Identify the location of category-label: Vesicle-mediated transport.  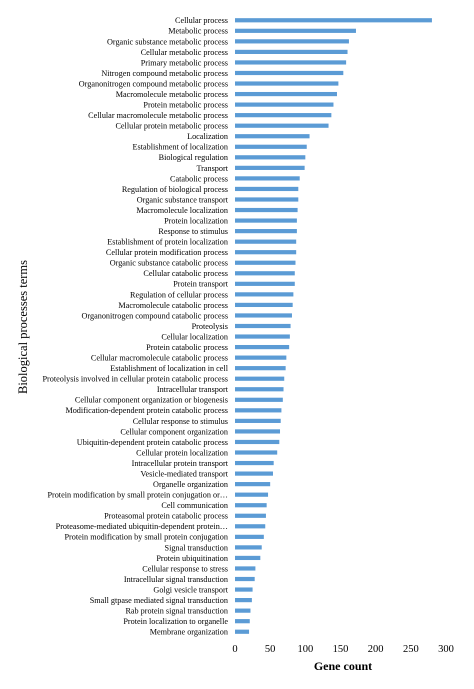
(184, 473).